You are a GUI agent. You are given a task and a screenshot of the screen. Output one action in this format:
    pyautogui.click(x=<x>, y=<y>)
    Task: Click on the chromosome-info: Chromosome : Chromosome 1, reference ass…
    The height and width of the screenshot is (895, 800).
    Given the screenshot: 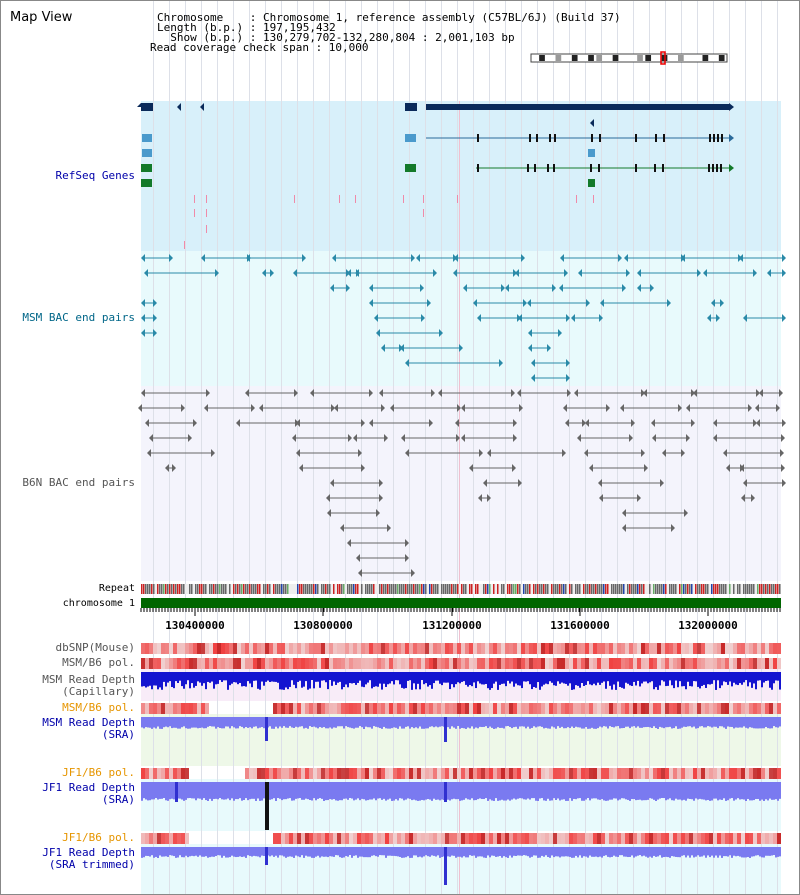 What is the action you would take?
    pyautogui.click(x=389, y=17)
    